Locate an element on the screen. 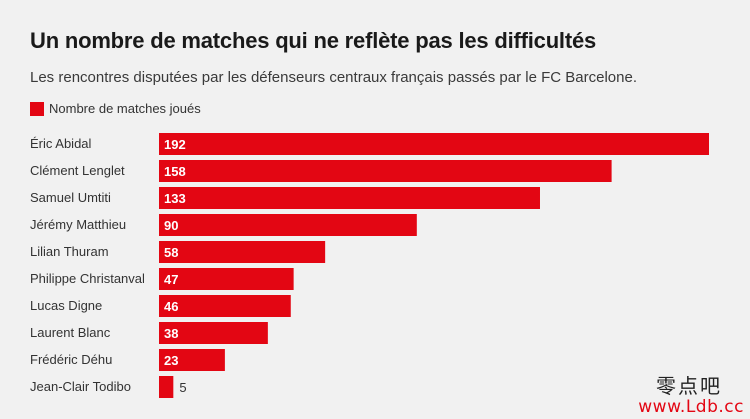 The width and height of the screenshot is (750, 419). watermark-chinese: 零点吧 is located at coordinates (689, 386).